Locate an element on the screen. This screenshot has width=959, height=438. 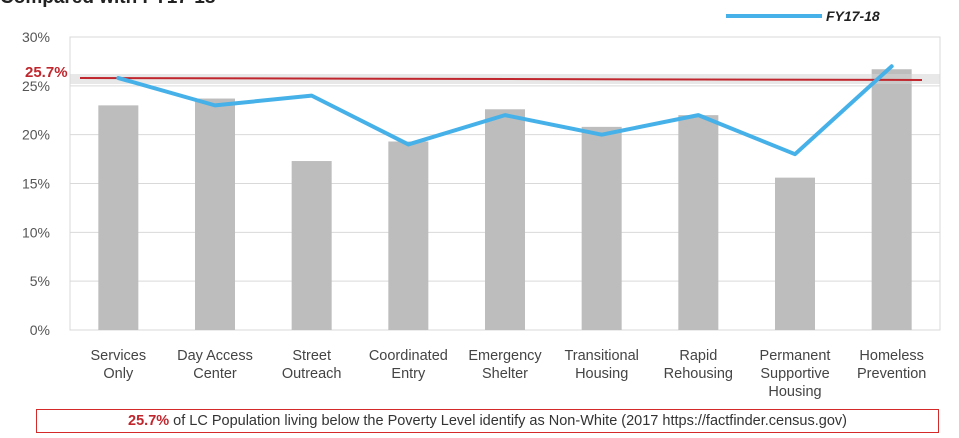
chart-title: Compared with FY17-18 is located at coordinates (107, 4).